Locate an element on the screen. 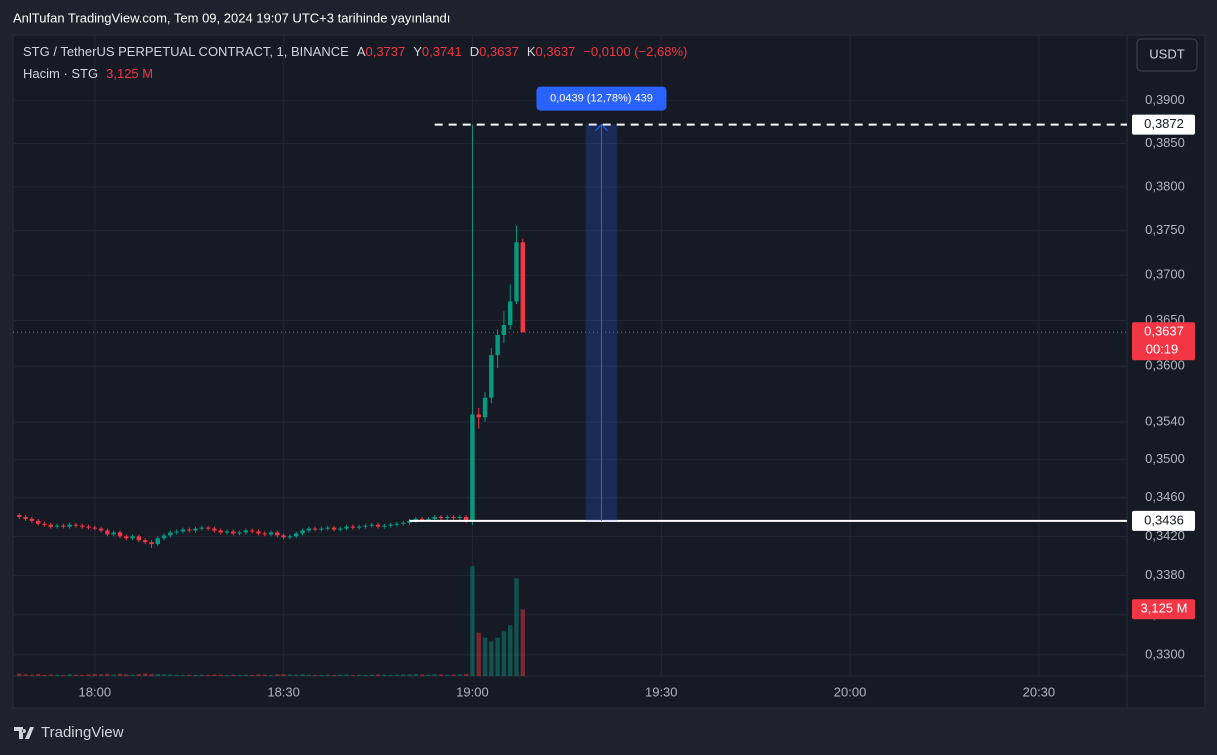  x-tick-label: 20:30 is located at coordinates (1039, 691).